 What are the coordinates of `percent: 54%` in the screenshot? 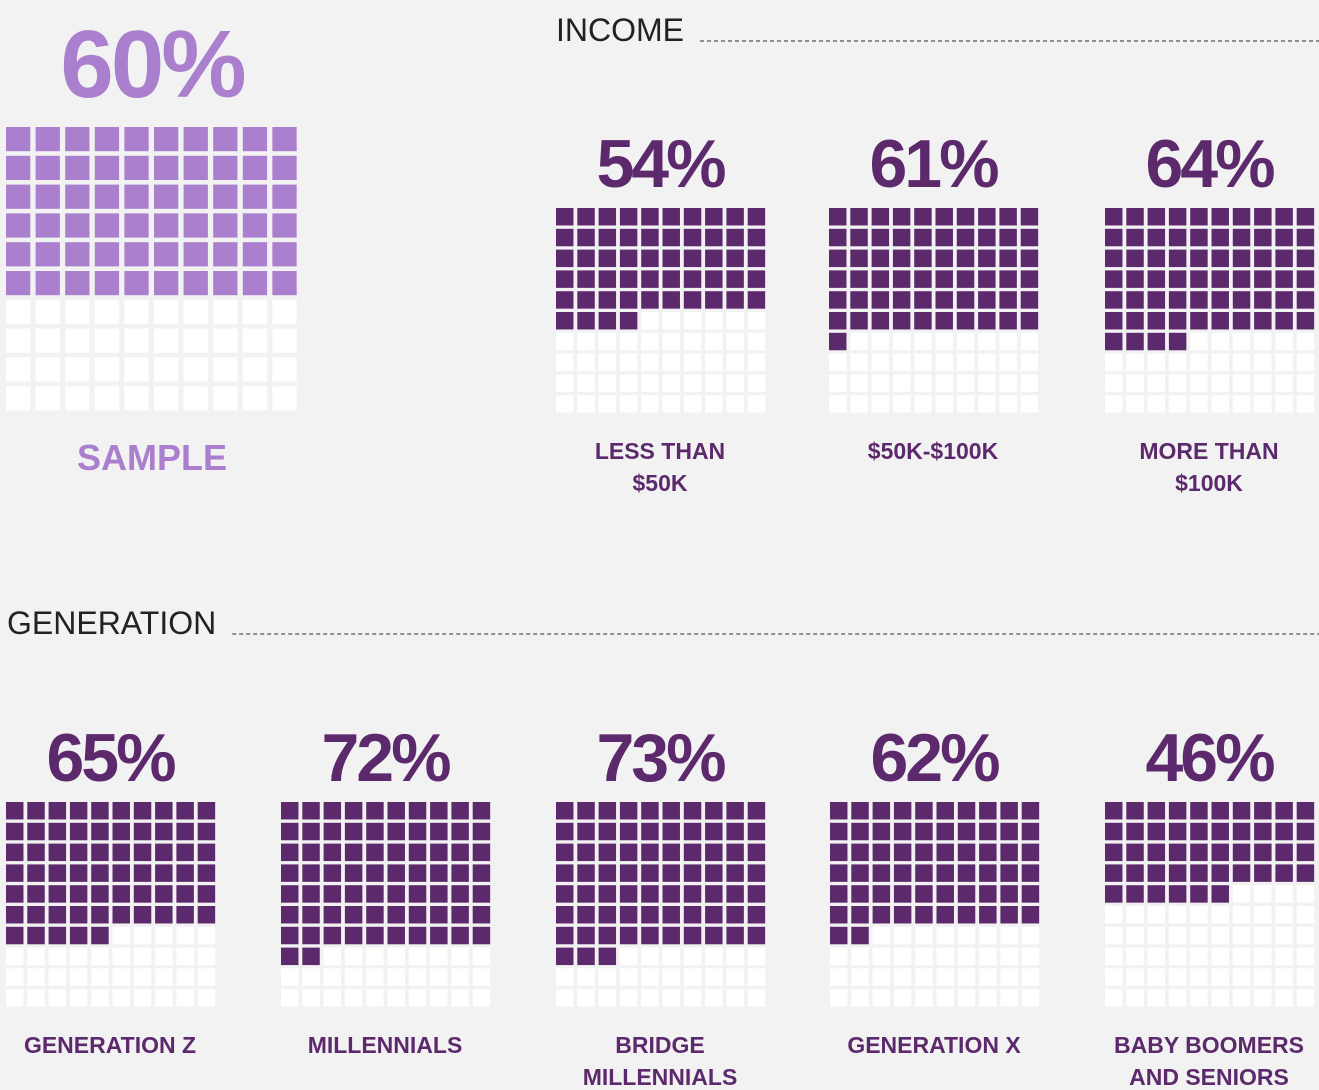 It's located at (660, 164).